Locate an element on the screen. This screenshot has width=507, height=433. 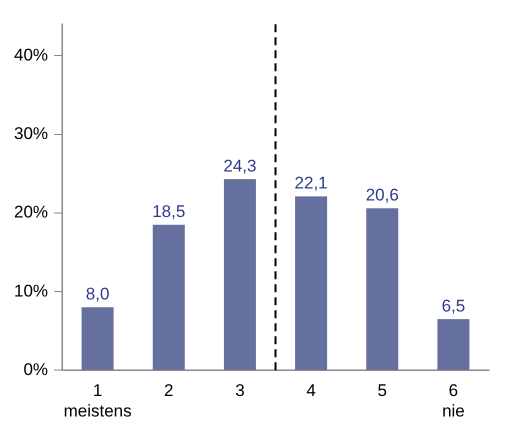
data-label: 6,5 is located at coordinates (454, 306).